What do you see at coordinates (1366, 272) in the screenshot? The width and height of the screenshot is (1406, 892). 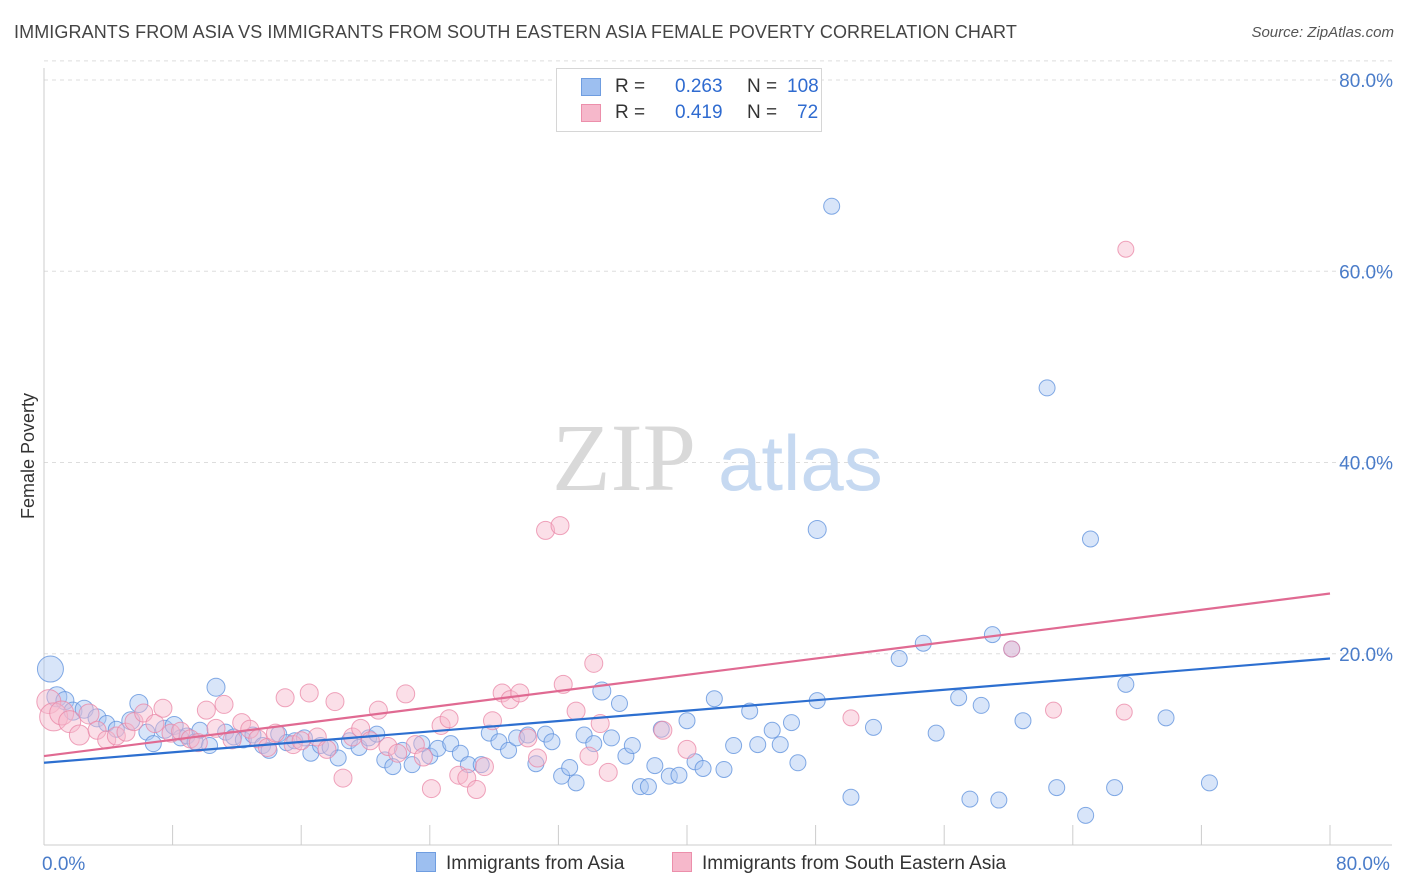 I see `y-tick-label-60: 60.0%` at bounding box center [1366, 272].